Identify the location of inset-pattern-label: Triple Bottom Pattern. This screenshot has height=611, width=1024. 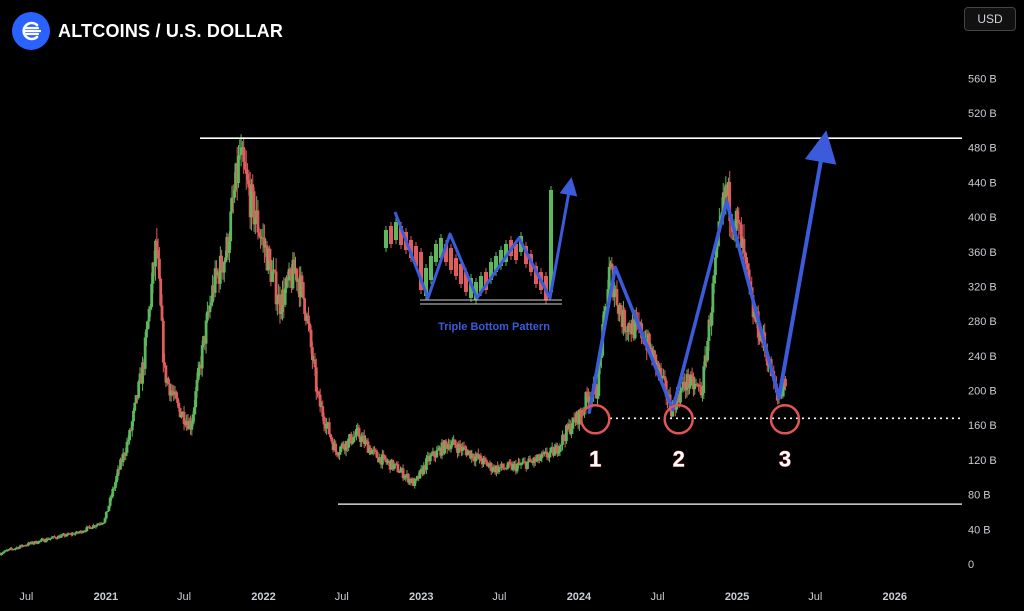
(494, 327).